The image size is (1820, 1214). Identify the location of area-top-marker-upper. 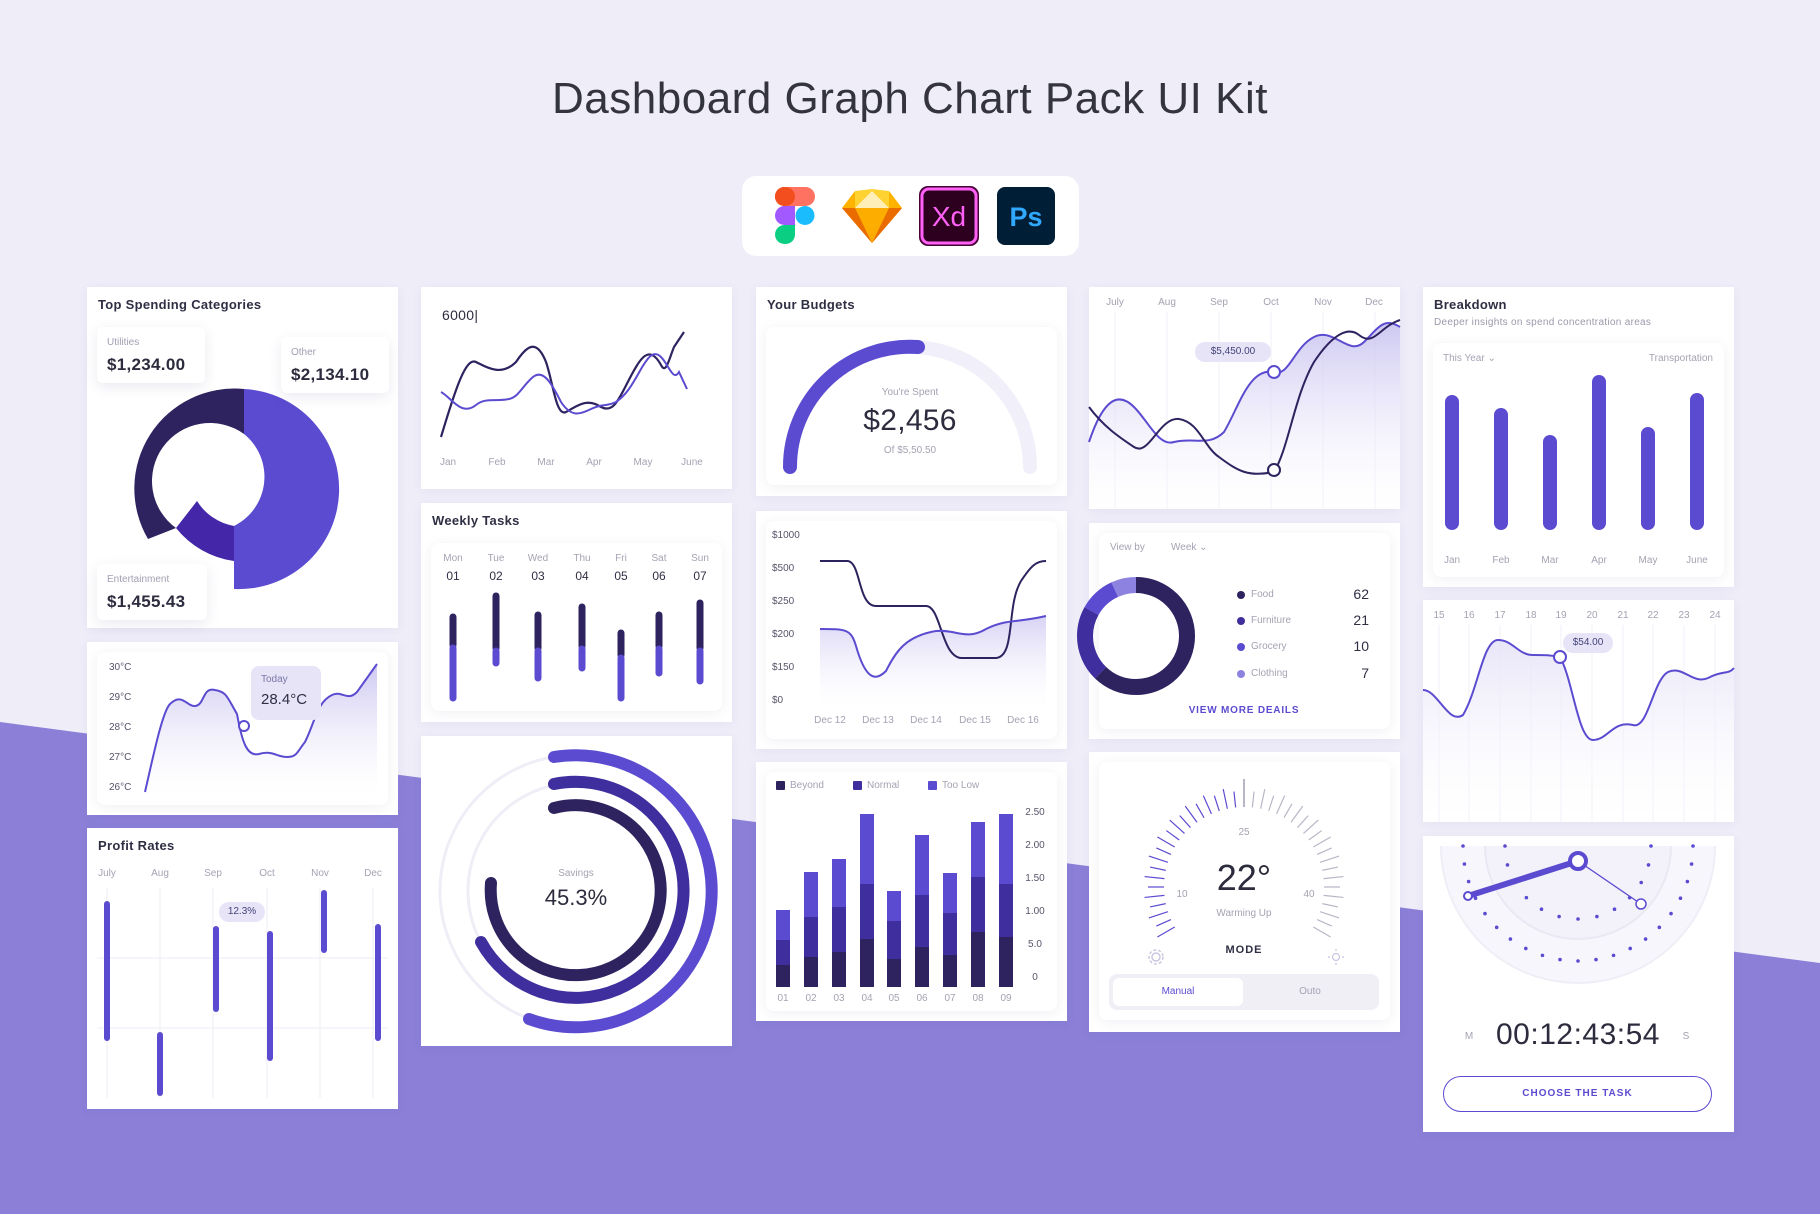
(1274, 372).